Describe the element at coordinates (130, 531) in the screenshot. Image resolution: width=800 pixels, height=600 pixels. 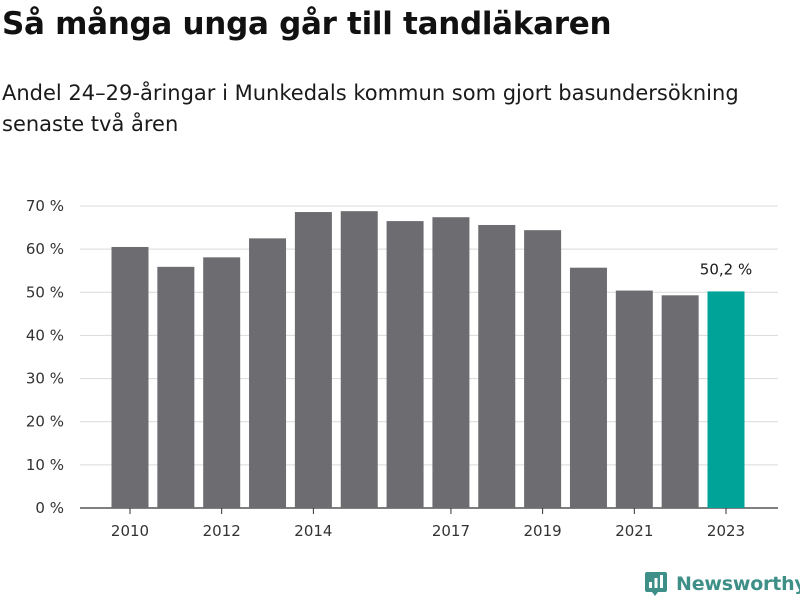
I see `x-tick-label: 2010` at that location.